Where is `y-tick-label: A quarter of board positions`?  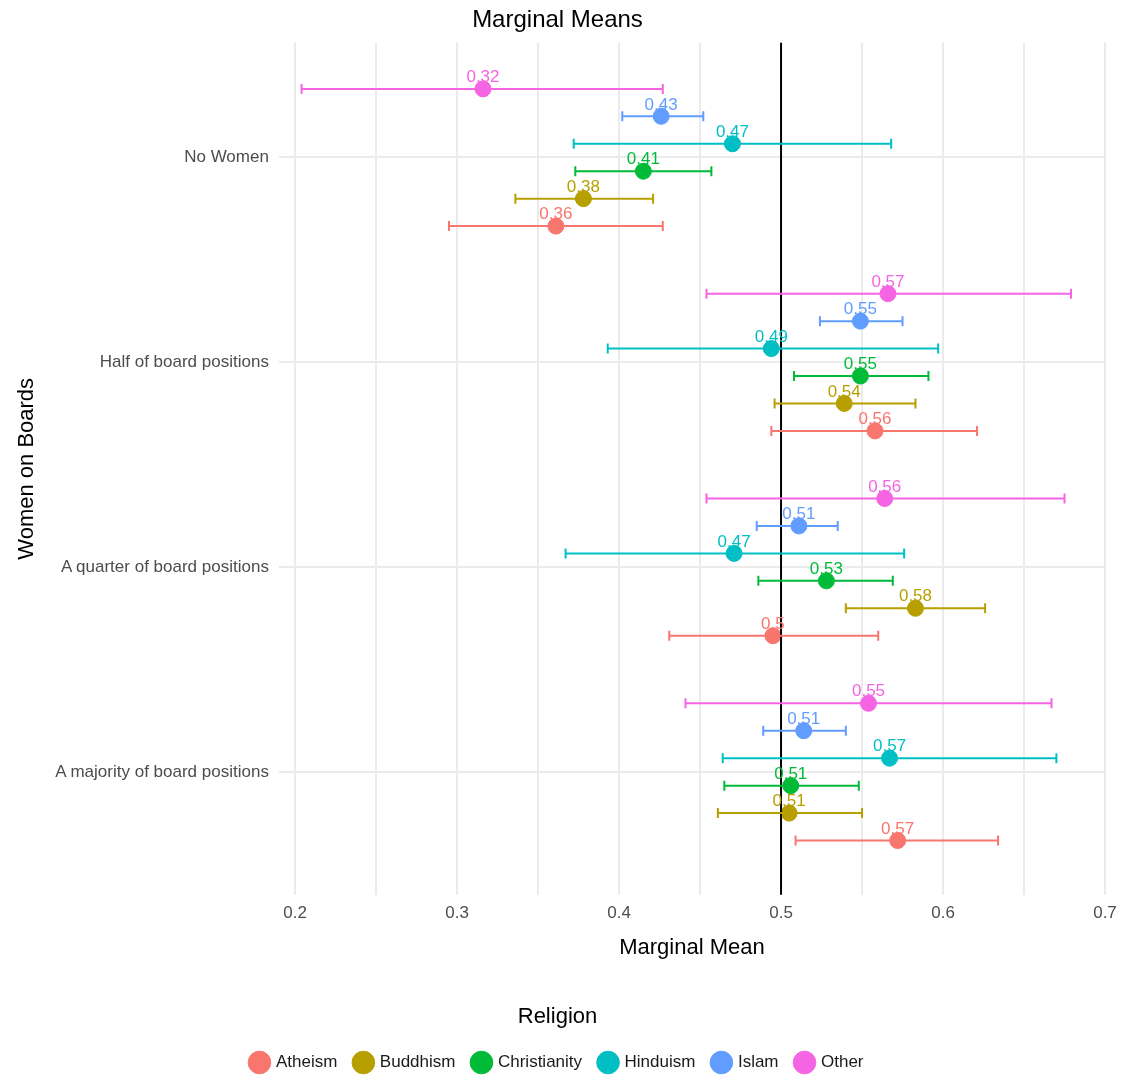 y-tick-label: A quarter of board positions is located at coordinates (164, 566).